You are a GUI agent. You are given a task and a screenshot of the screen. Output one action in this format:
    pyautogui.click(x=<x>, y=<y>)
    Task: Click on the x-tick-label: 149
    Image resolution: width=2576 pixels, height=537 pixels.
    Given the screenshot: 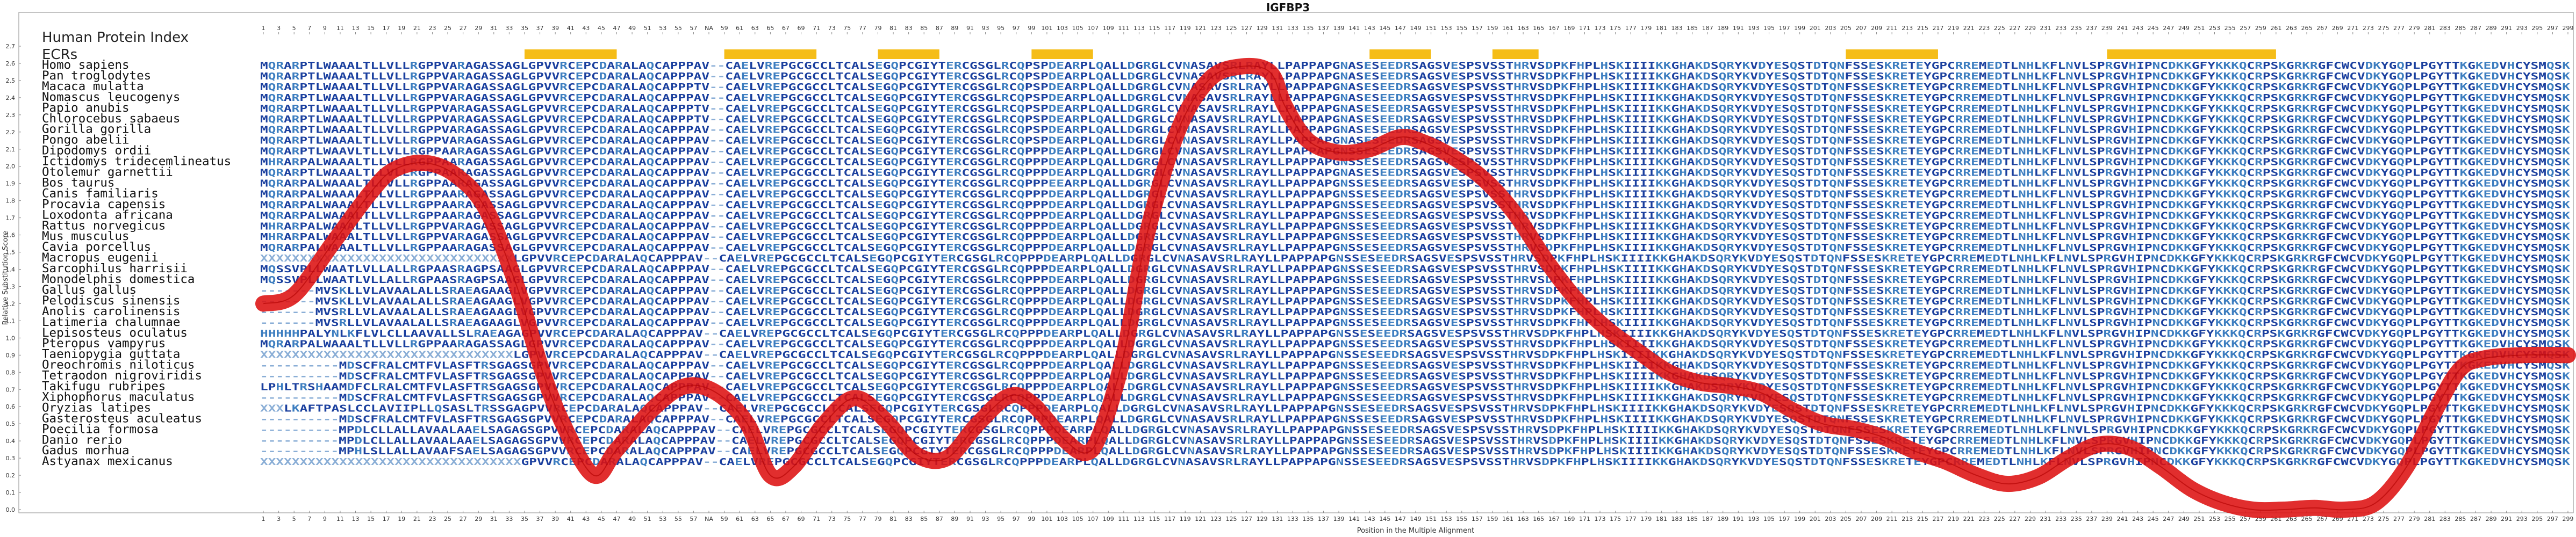 What is the action you would take?
    pyautogui.click(x=1416, y=519)
    